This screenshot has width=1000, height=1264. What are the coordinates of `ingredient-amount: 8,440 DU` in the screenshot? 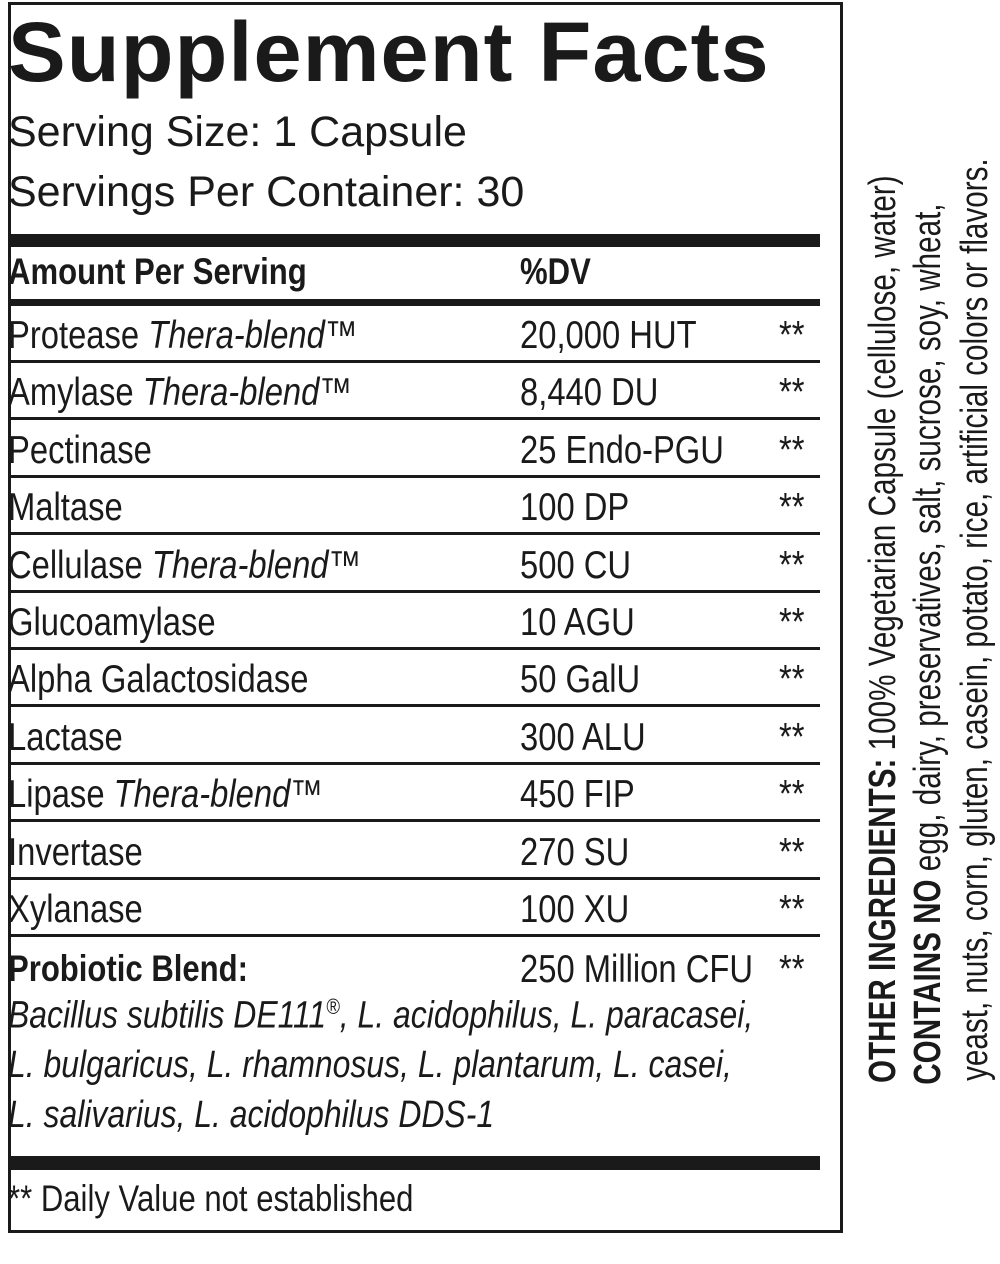 It's located at (589, 393).